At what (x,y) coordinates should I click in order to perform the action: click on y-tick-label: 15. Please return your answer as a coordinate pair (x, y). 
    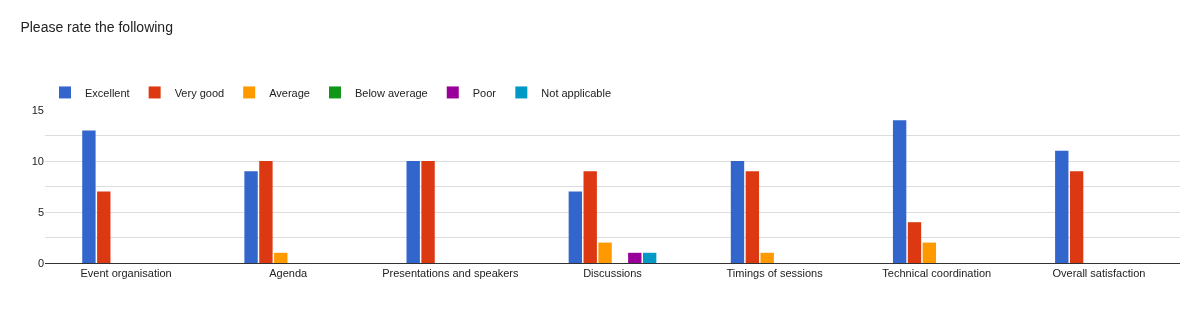
    Looking at the image, I should click on (37, 109).